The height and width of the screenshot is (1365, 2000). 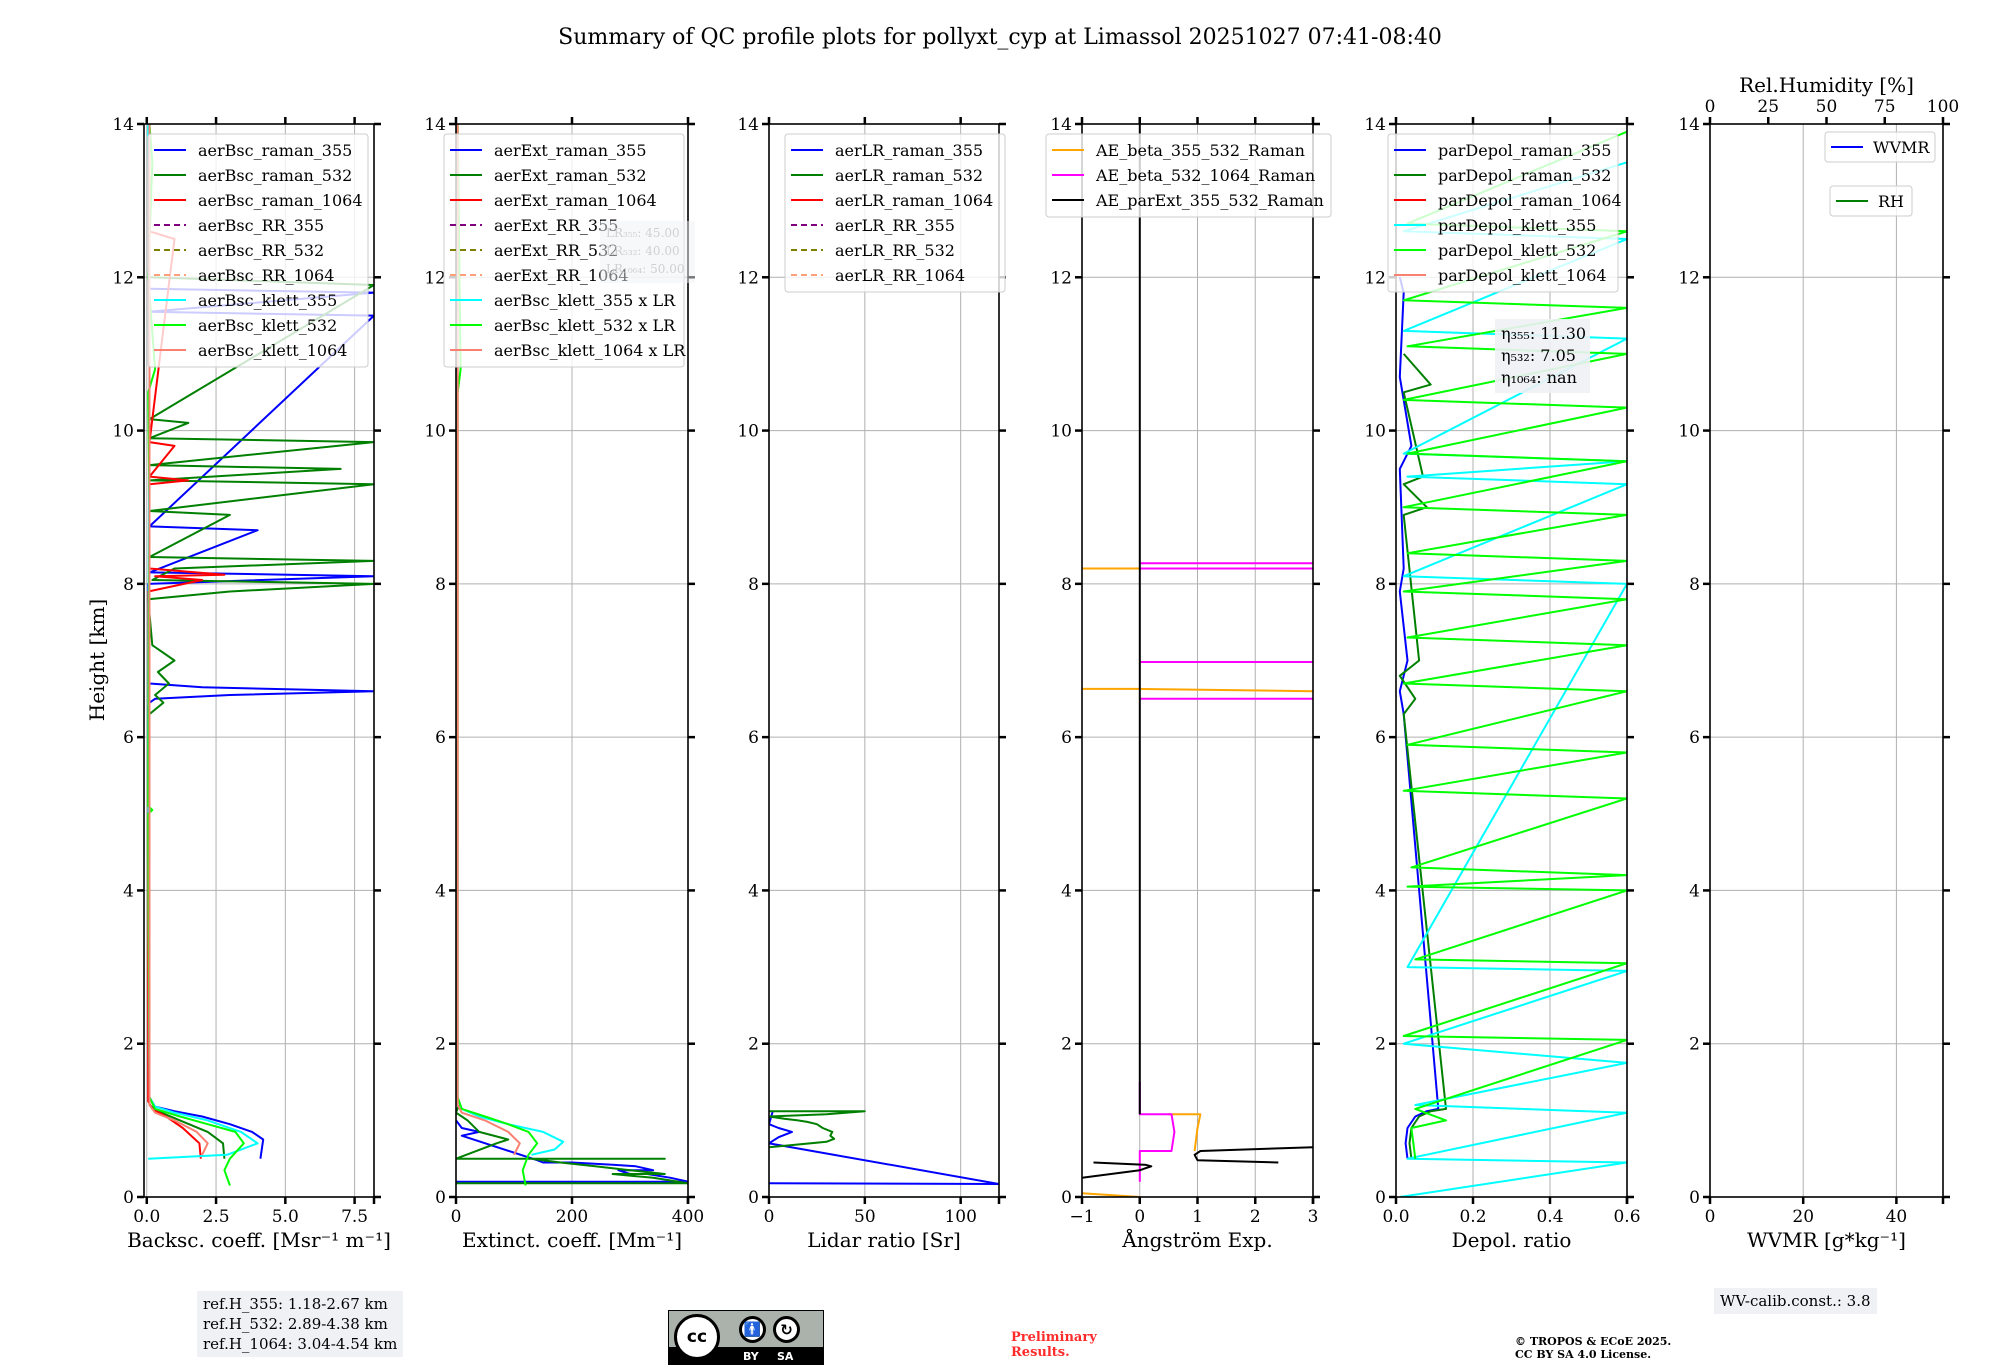 I want to click on cc-by-label: BY, so click(x=751, y=1356).